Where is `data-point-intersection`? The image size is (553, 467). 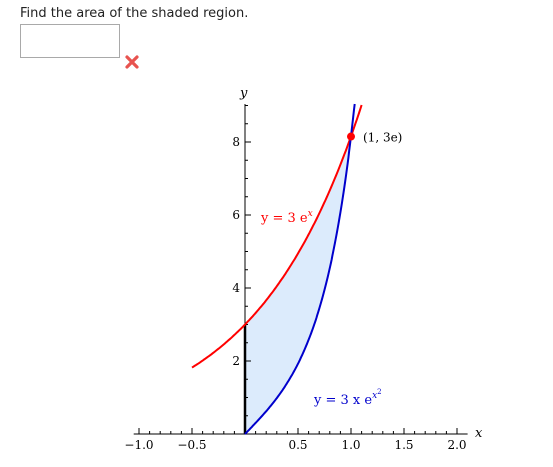
data-point-intersection is located at coordinates (351, 136).